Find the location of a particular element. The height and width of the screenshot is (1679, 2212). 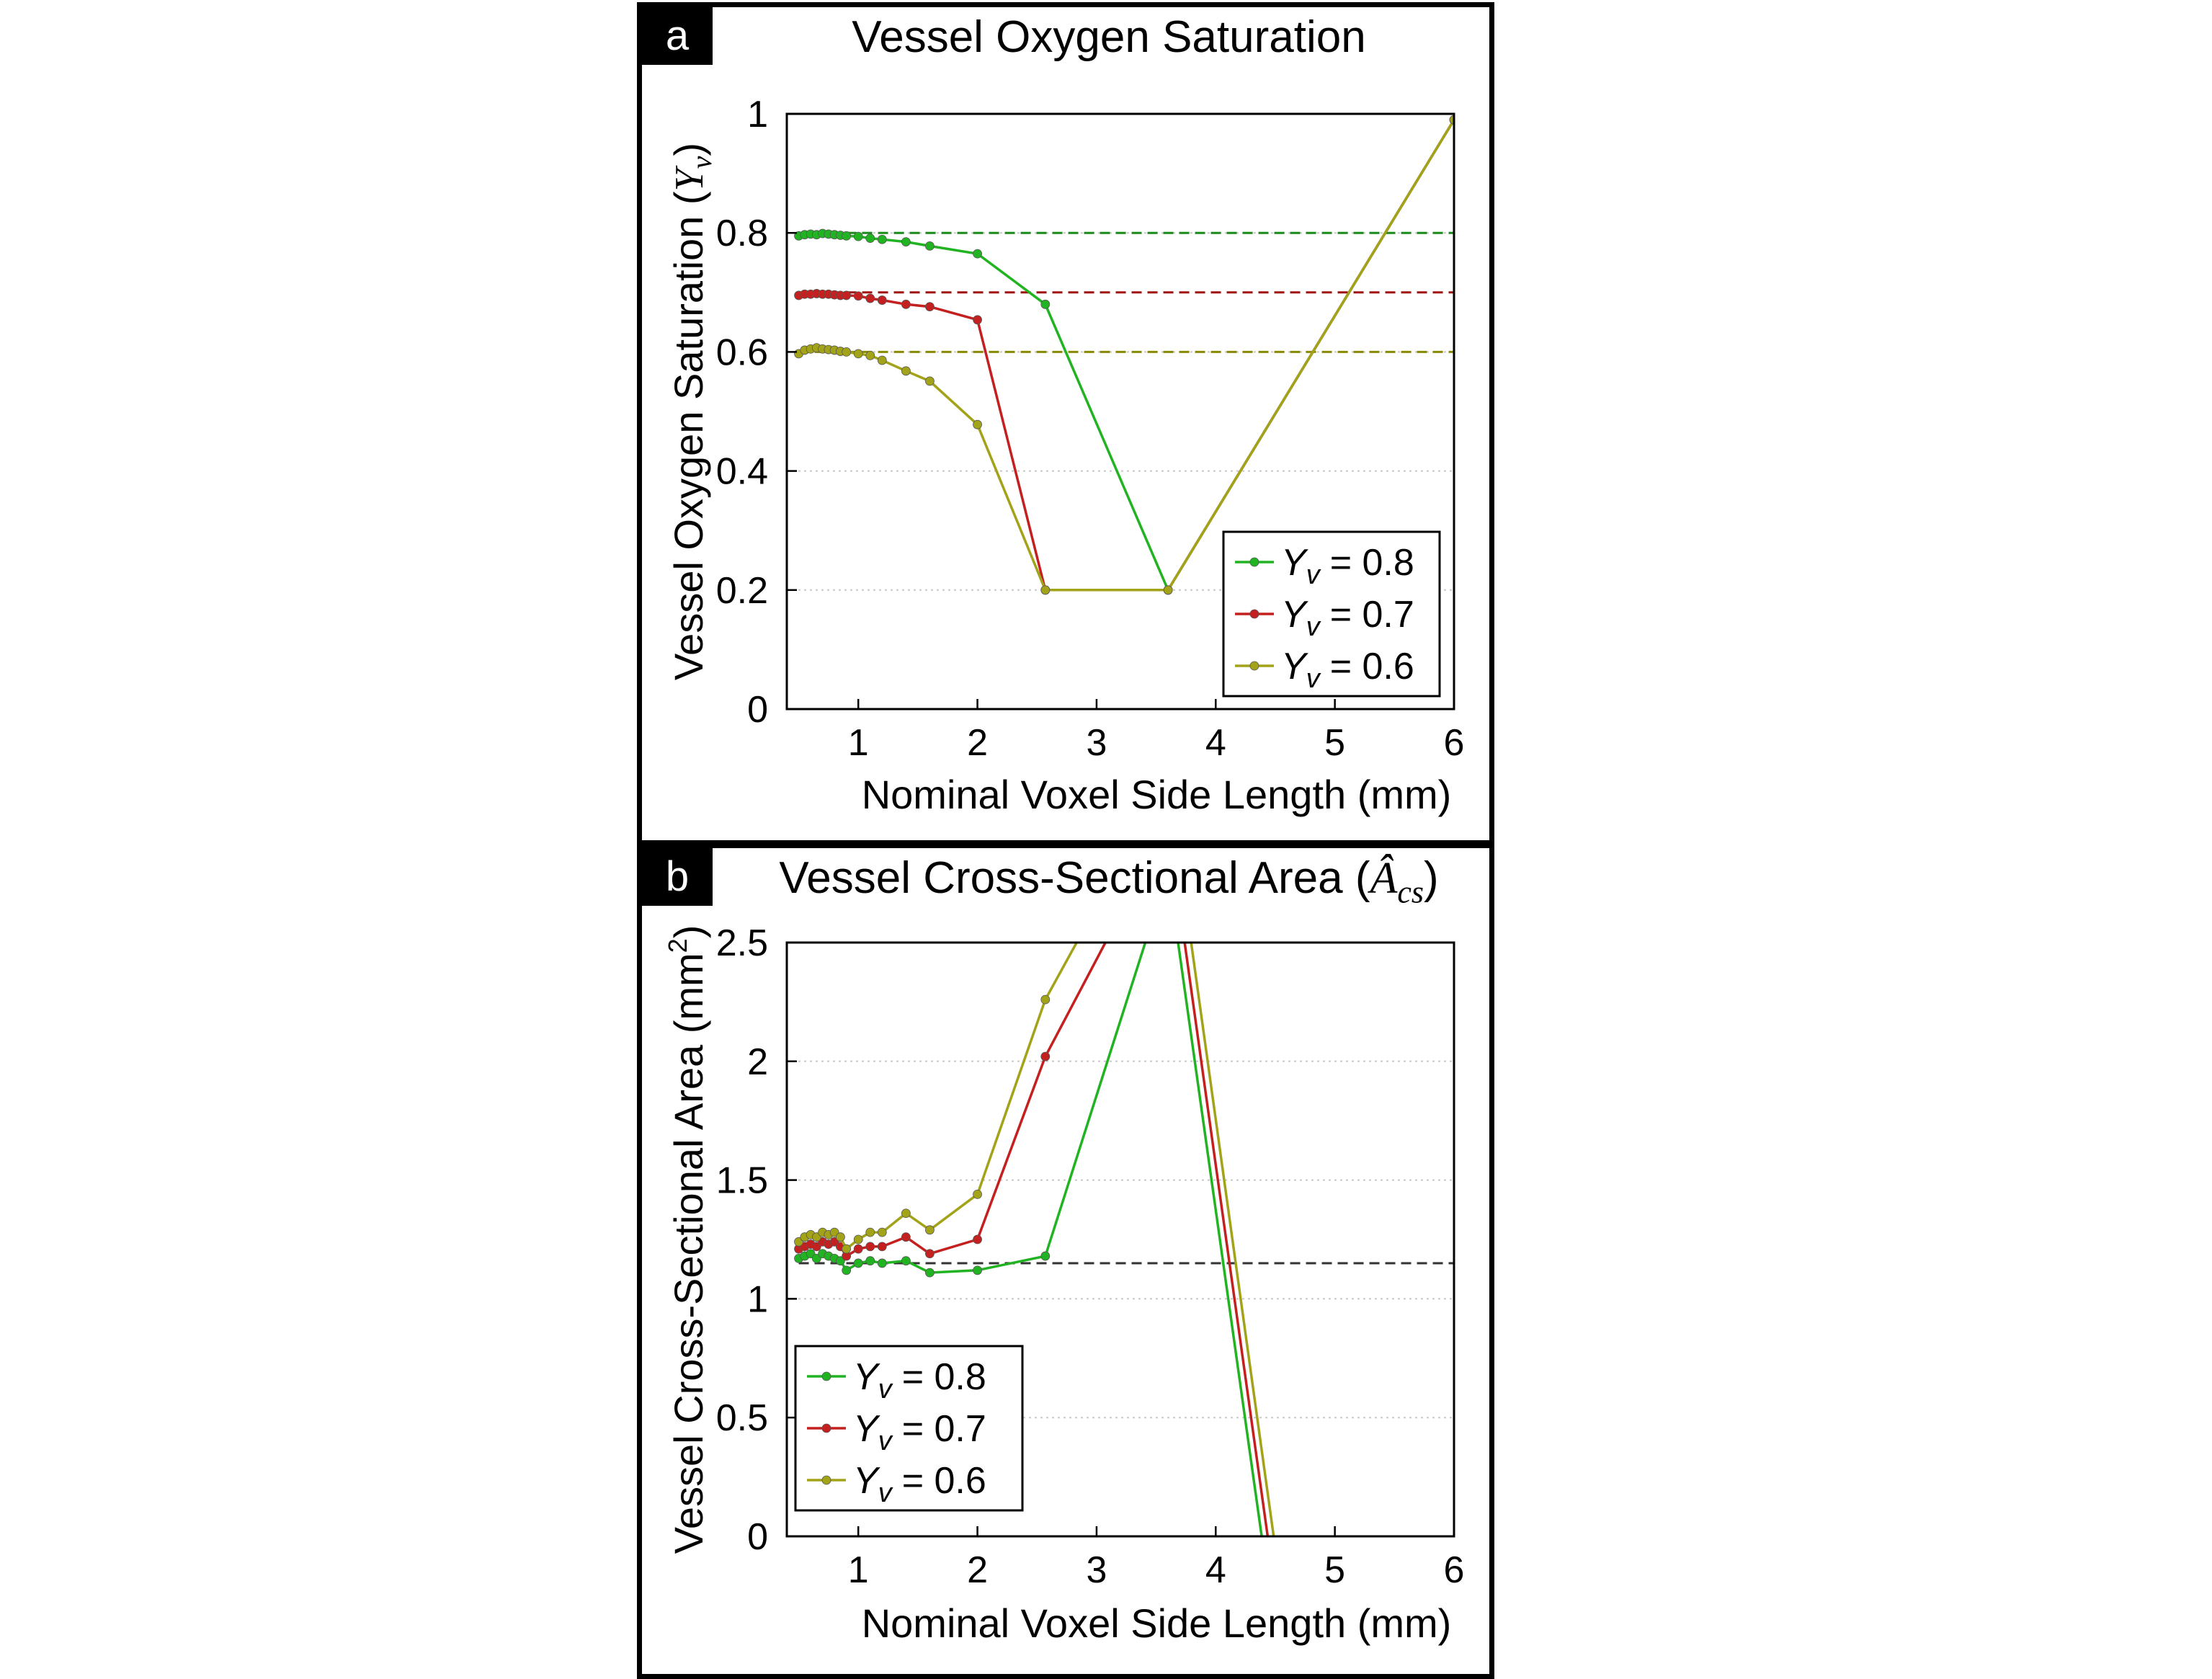

y-tick-label: 0.2 is located at coordinates (742, 591).